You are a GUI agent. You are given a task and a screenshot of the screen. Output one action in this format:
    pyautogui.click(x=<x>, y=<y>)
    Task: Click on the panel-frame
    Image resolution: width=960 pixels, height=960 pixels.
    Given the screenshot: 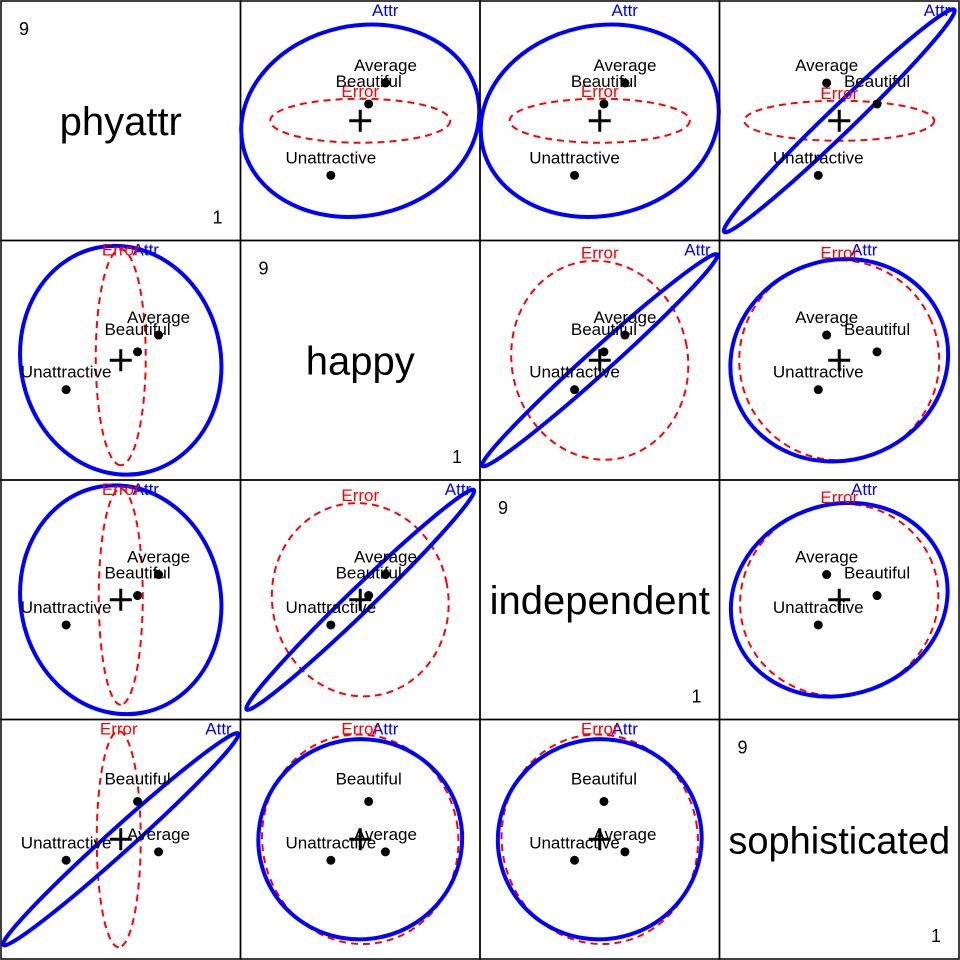 What is the action you would take?
    pyautogui.click(x=839, y=839)
    